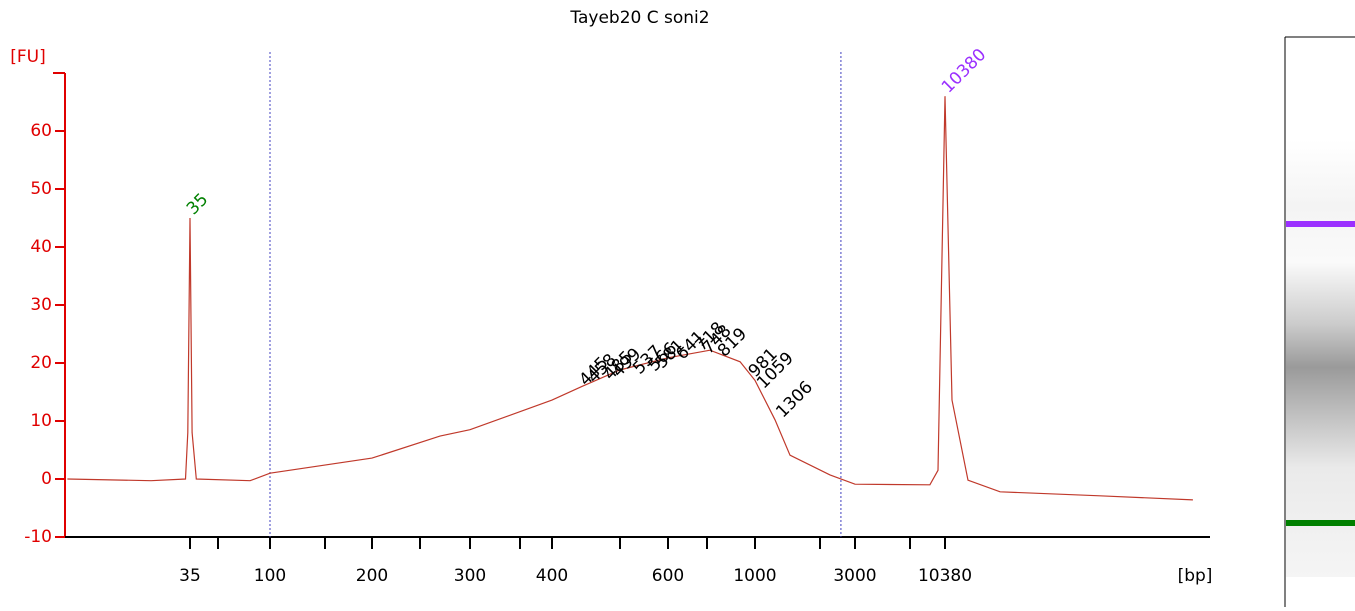 The image size is (1355, 611). I want to click on y-tick-label: 20, so click(41, 363).